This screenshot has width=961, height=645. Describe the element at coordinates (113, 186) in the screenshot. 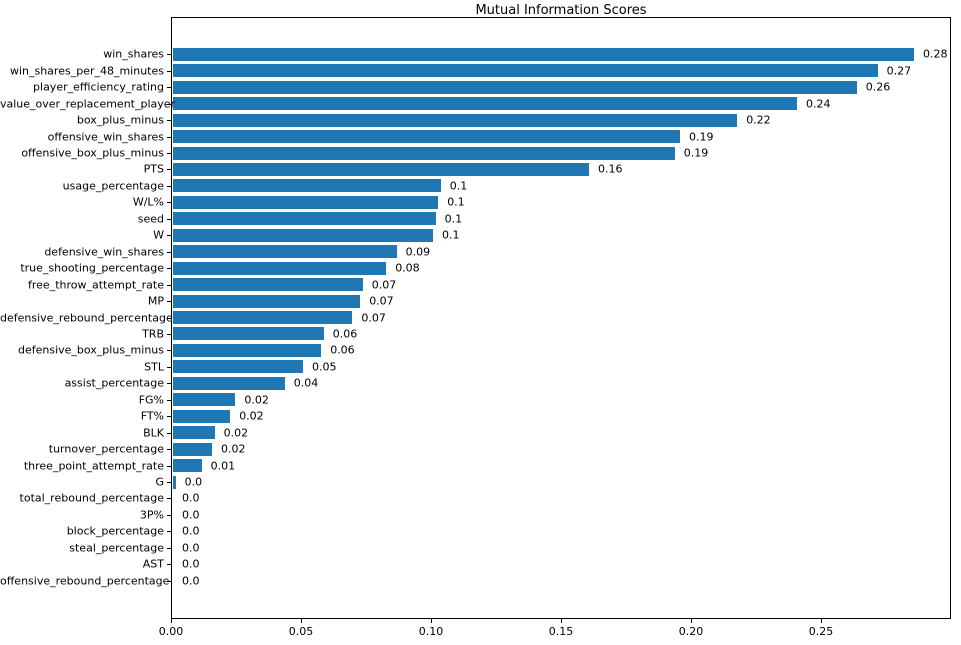

I see `y-tick-label: usage_percentage` at that location.